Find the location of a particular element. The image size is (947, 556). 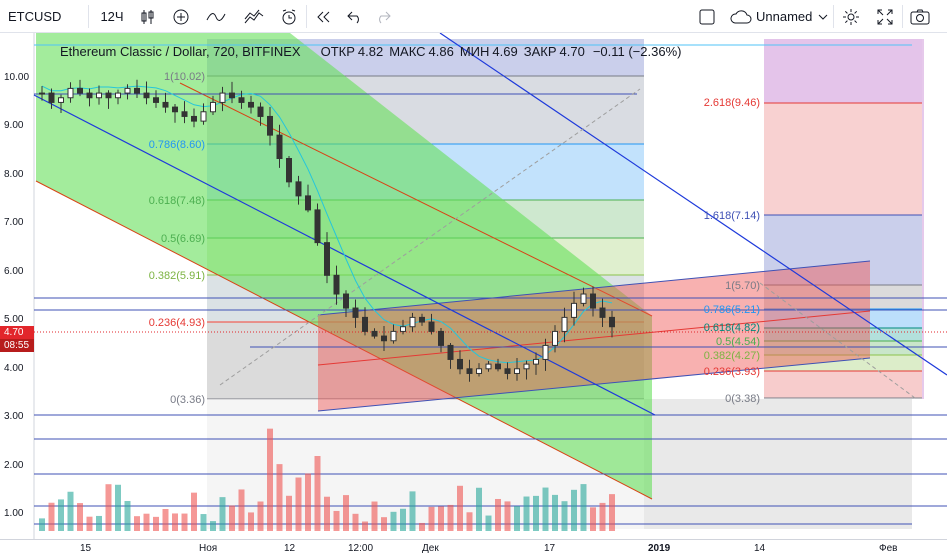

time-axis: 15 Ноя 12 12:00 Дек 17 2019 14 Фев is located at coordinates (473, 547).